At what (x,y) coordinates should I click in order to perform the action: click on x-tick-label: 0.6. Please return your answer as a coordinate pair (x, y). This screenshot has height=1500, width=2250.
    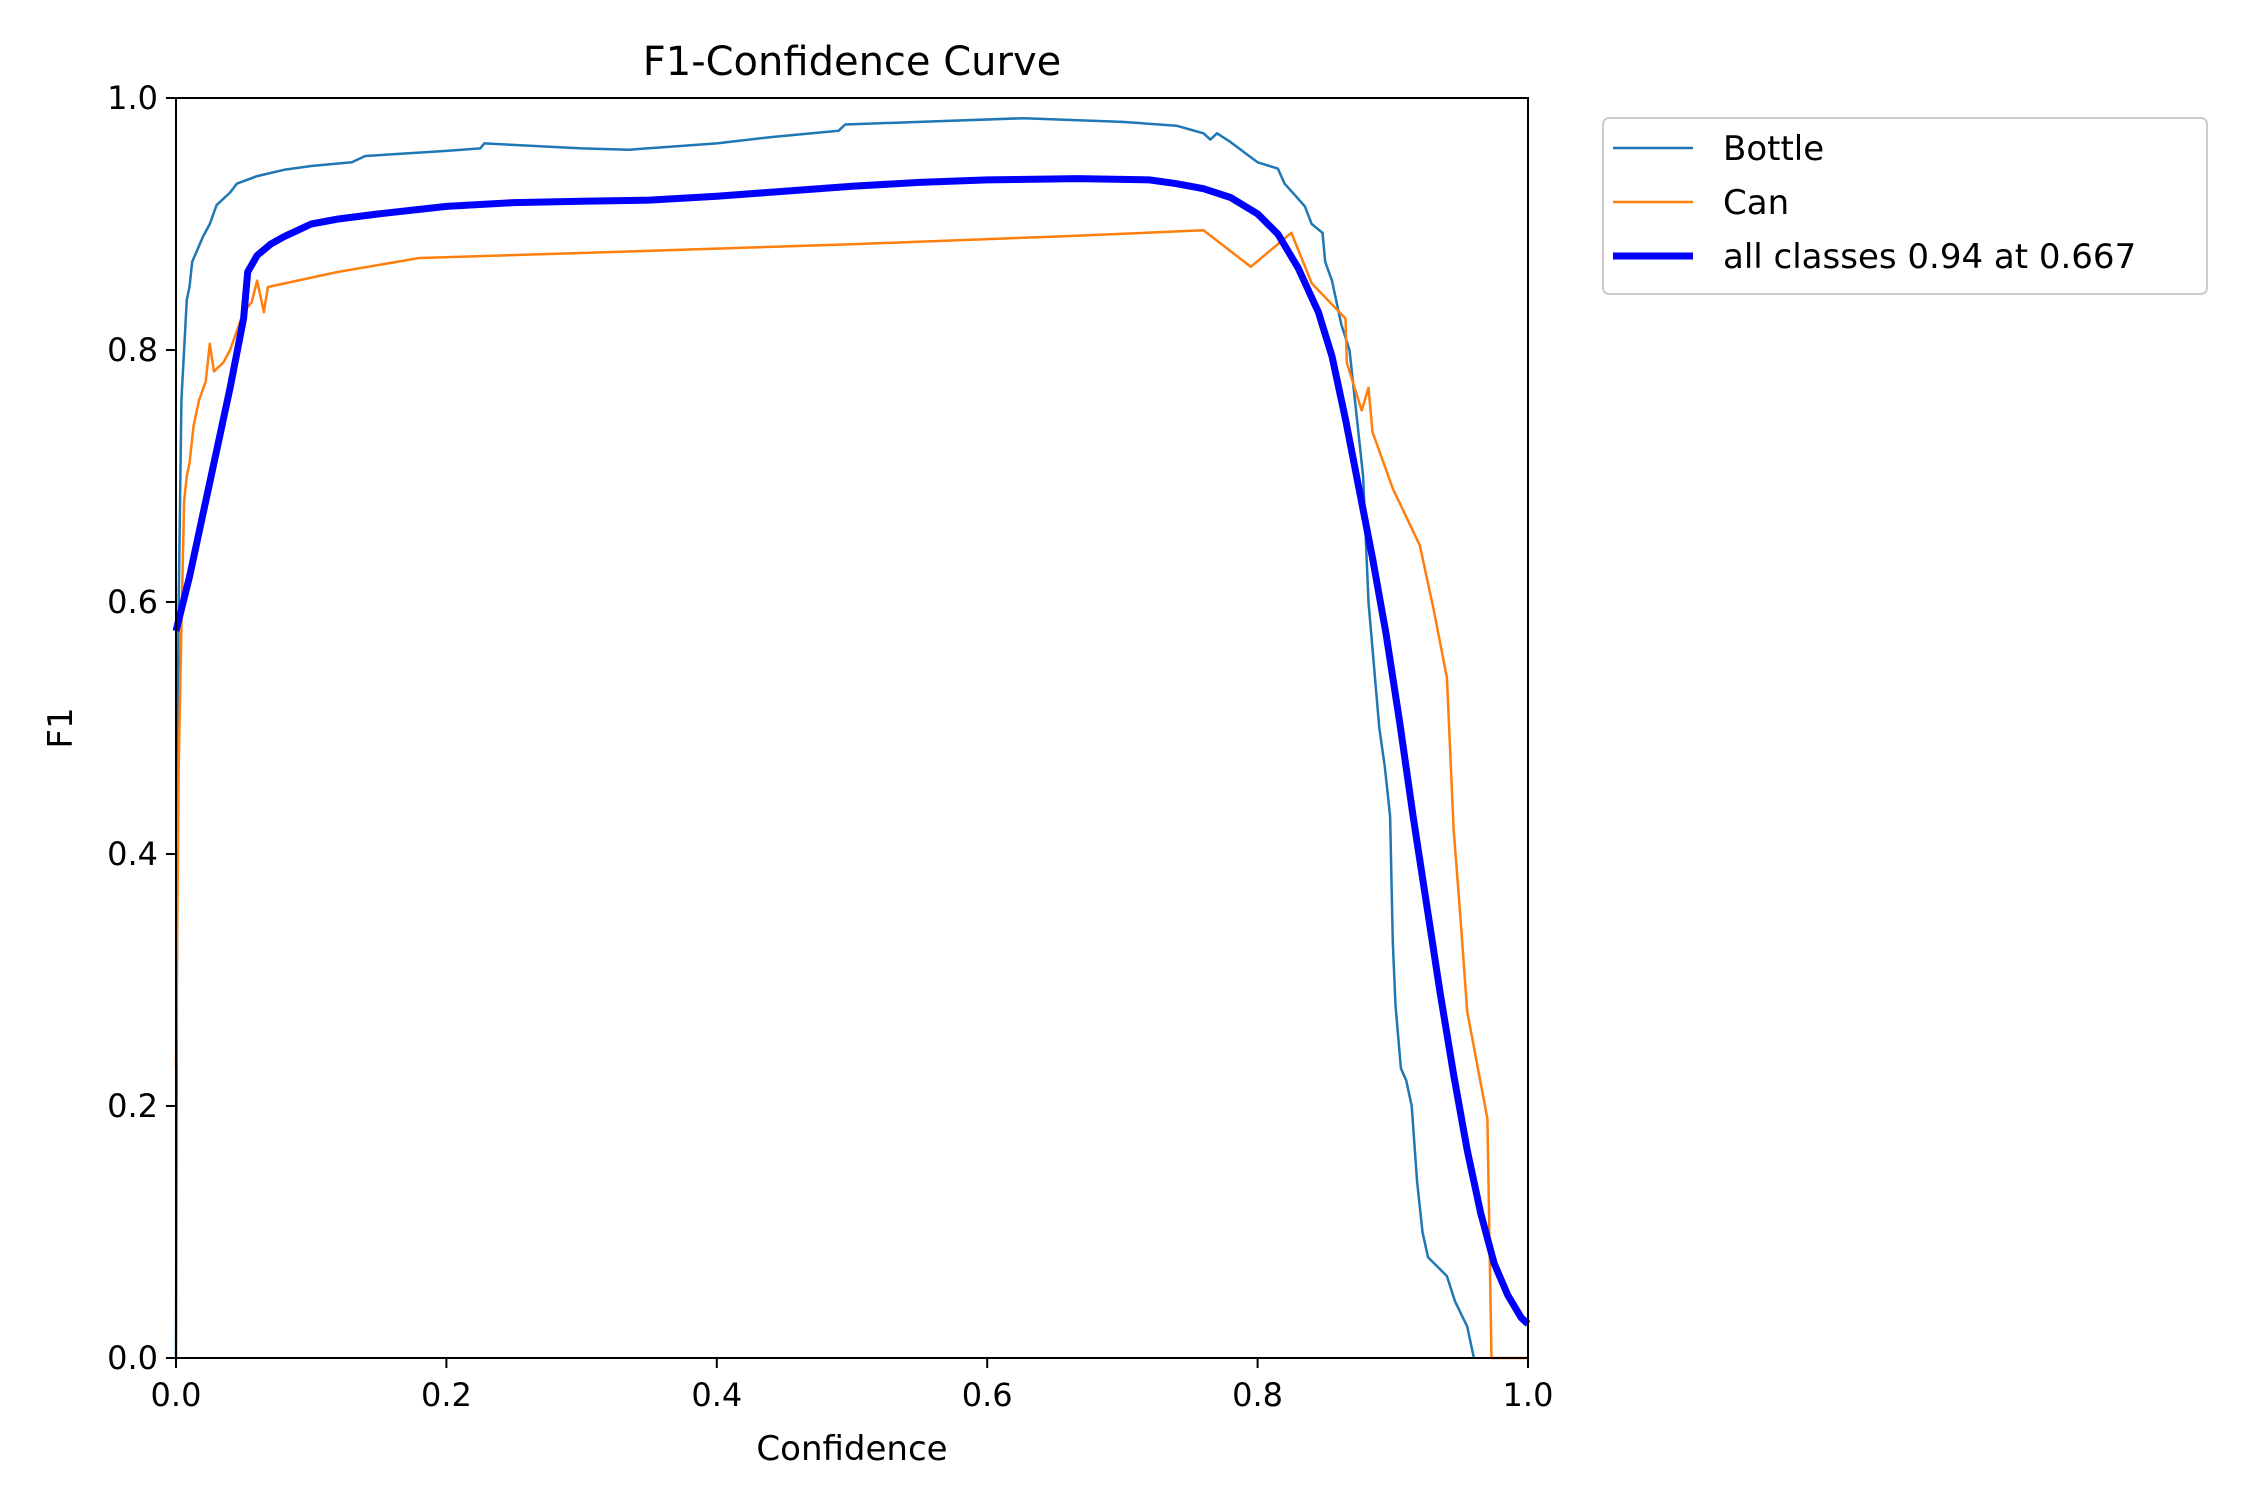
    Looking at the image, I should click on (987, 1395).